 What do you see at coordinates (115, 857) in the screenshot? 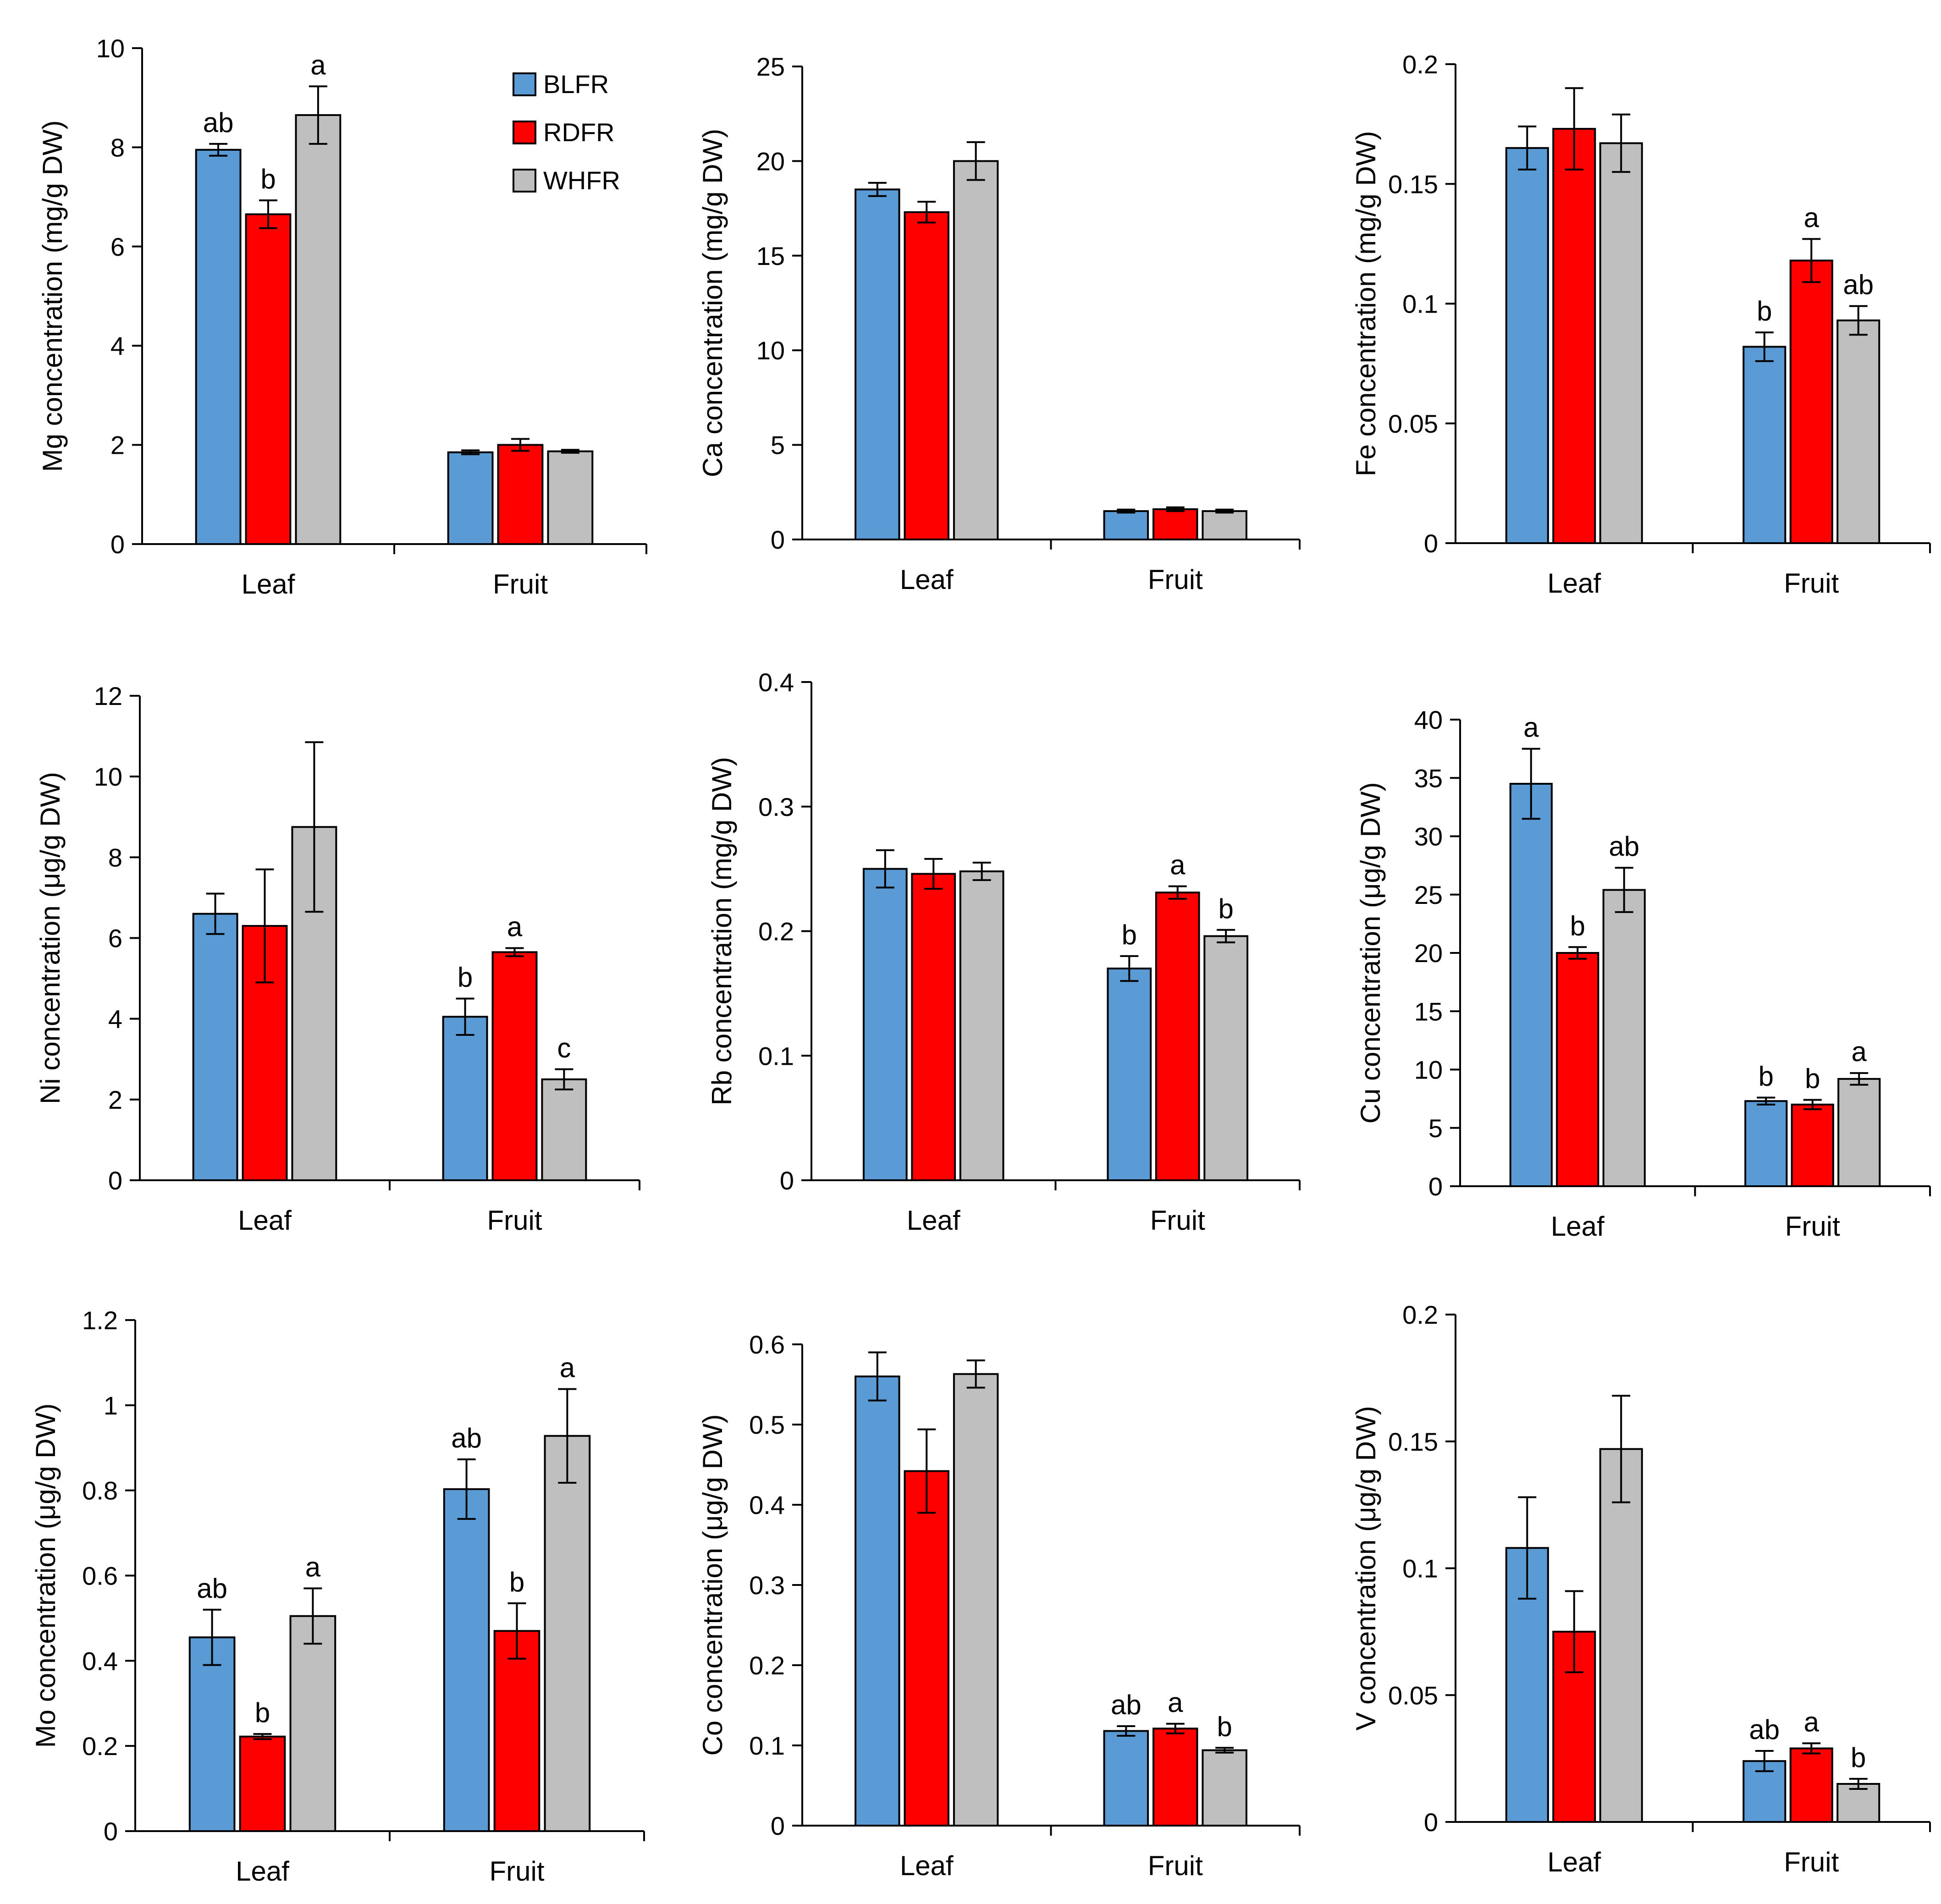
I see `y-tick-label: 8` at bounding box center [115, 857].